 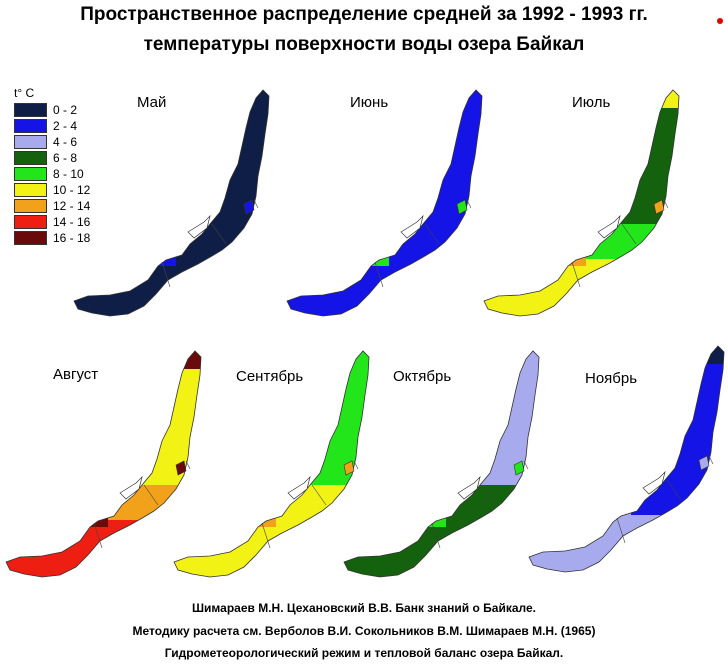 I want to click on map-month-label: Октябрь, so click(x=422, y=376).